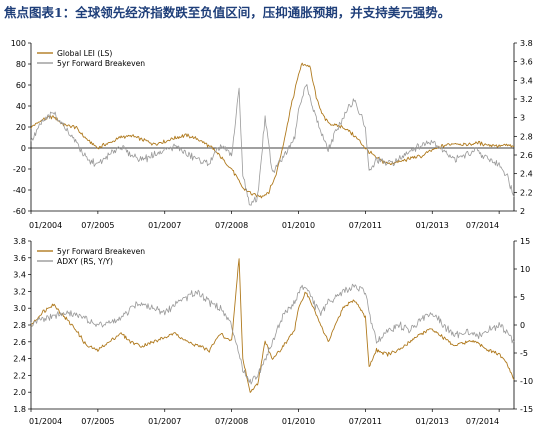  Describe the element at coordinates (526, 136) in the screenshot. I see `right-tick-label: 2.8` at that location.